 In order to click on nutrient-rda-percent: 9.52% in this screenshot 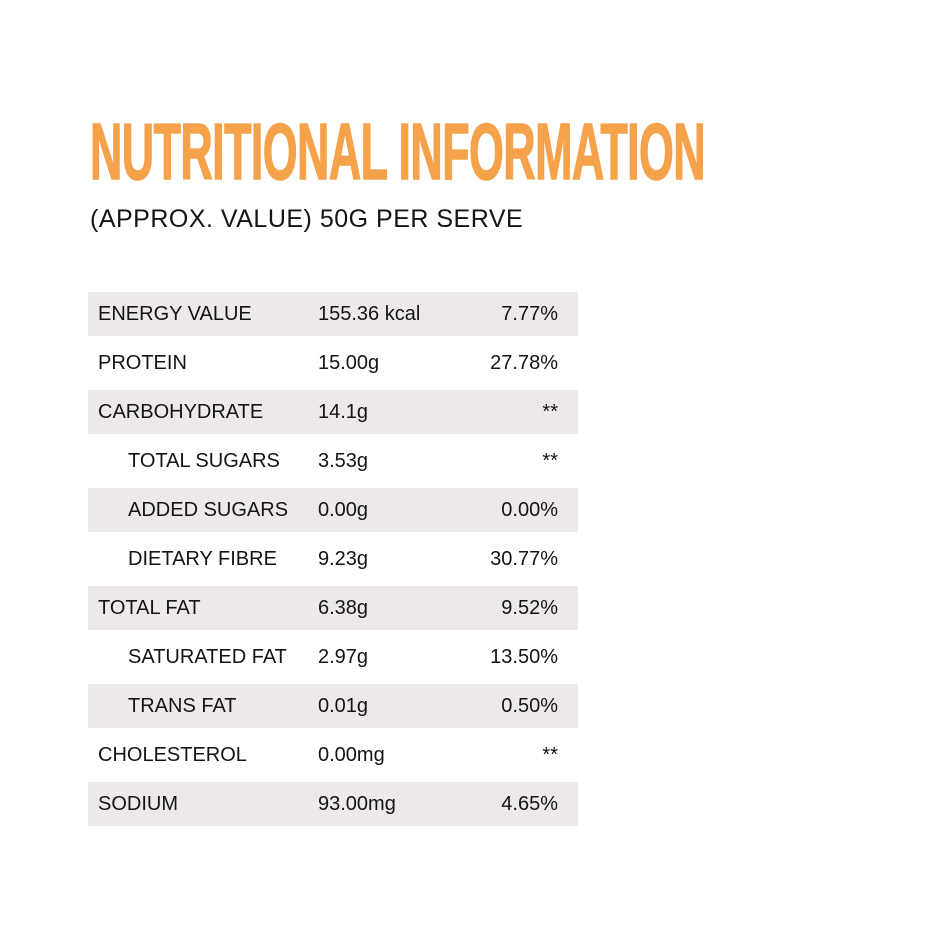, I will do `click(529, 608)`.